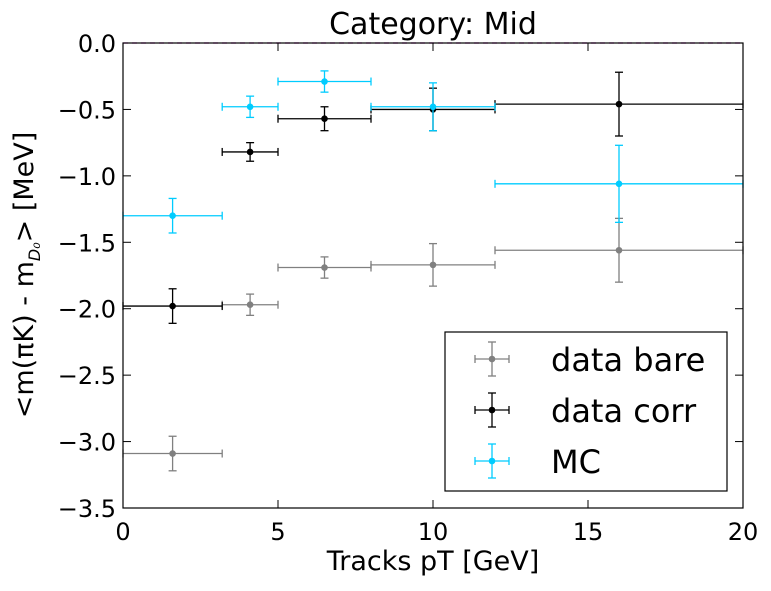  Describe the element at coordinates (87, 110) in the screenshot. I see `y-tick-label: −0.5` at that location.